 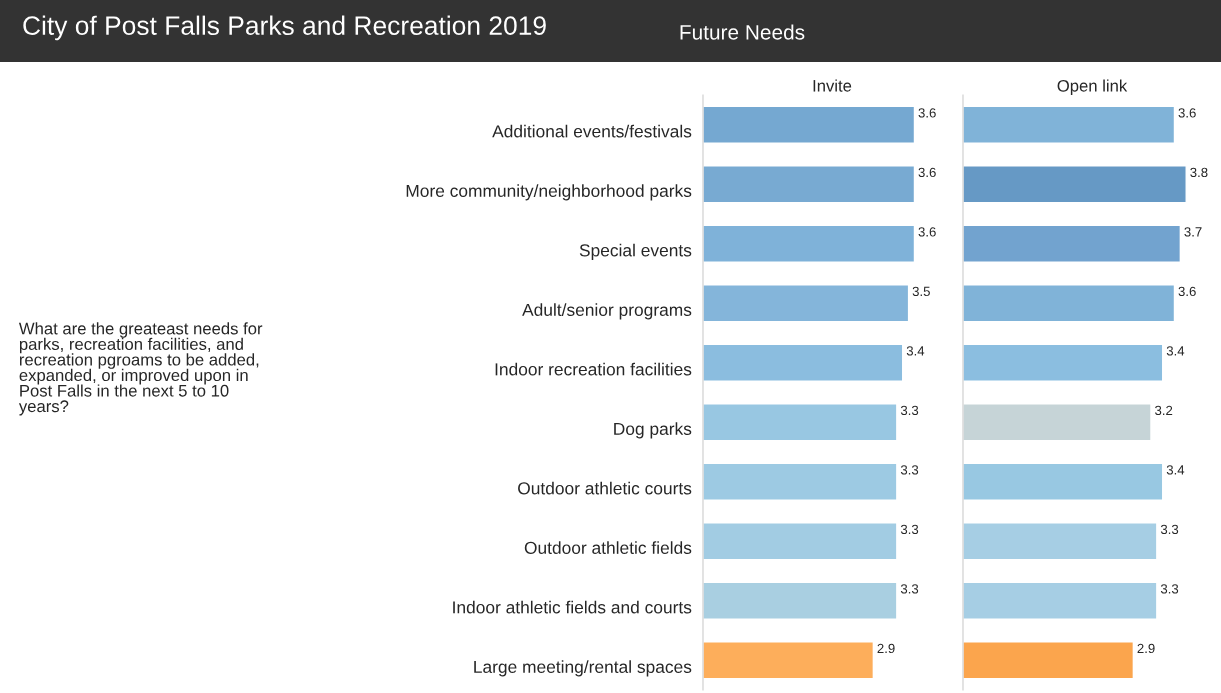 I want to click on y-tick-label: Indoor athletic fields and courts, so click(x=572, y=607).